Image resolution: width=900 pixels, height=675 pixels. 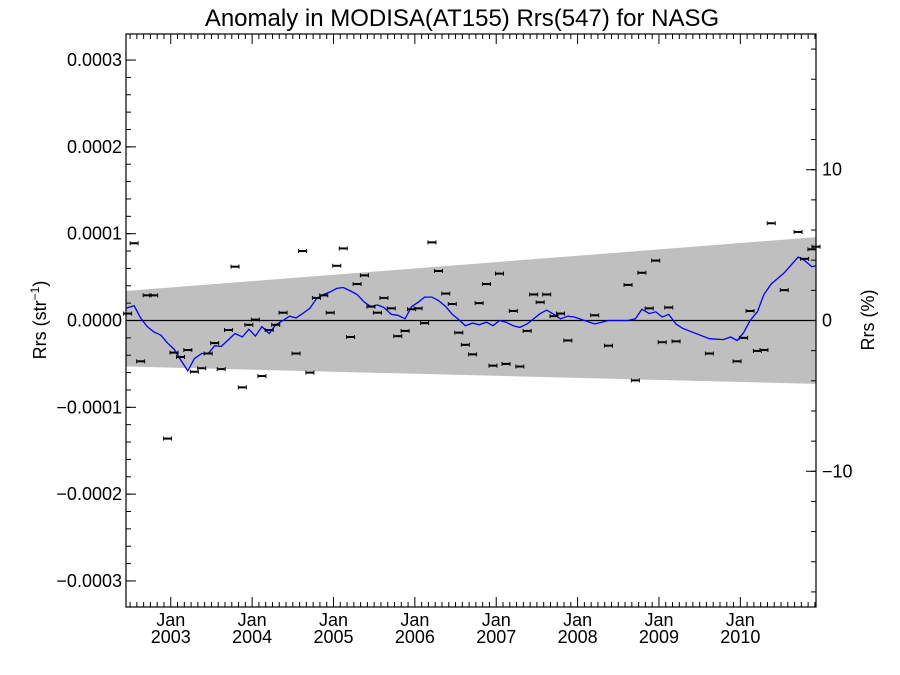 What do you see at coordinates (578, 637) in the screenshot?
I see `x-tick-label-year: 2008` at bounding box center [578, 637].